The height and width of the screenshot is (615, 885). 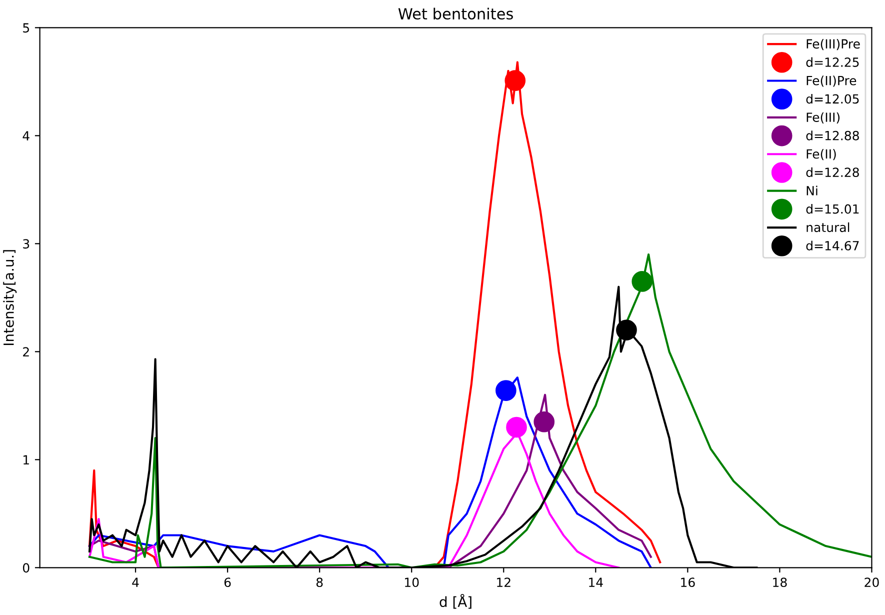 I want to click on legend-label: d=12.25, so click(x=832, y=62).